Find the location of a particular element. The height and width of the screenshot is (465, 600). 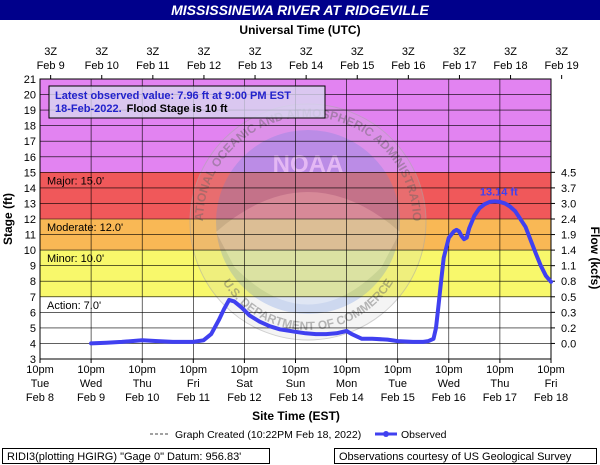

seal-noaa-text: NOAA is located at coordinates (308, 164).